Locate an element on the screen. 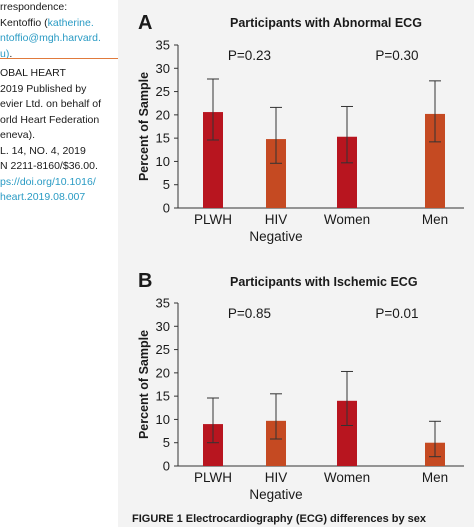 The width and height of the screenshot is (474, 527). sidebar-line-text: ntoffio@mgh.harvard. is located at coordinates (50, 38).